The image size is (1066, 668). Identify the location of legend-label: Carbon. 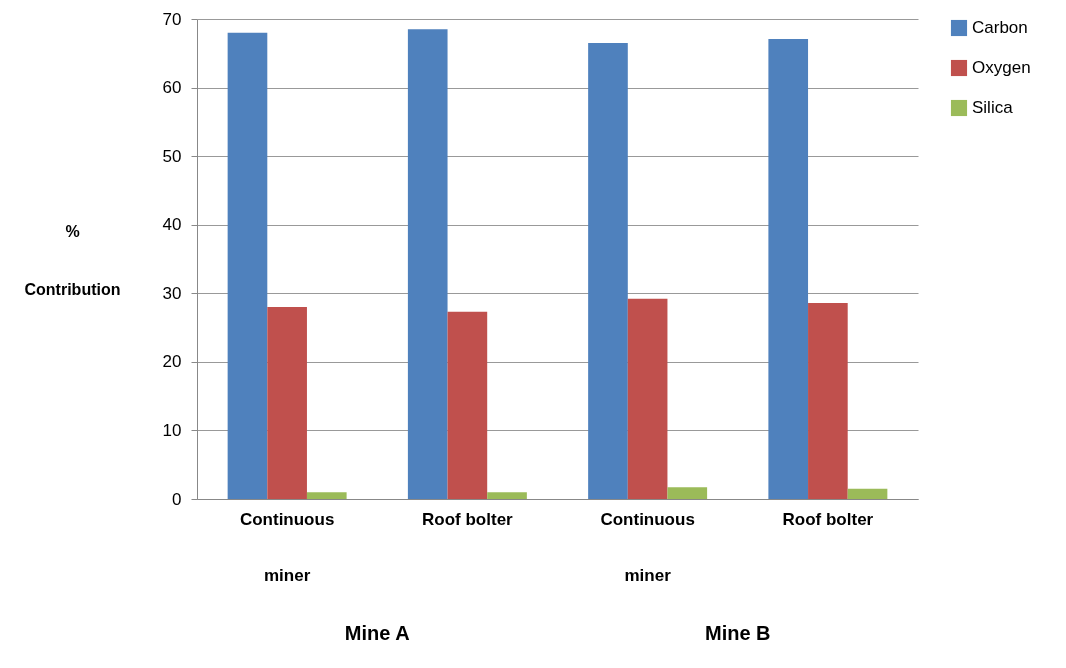
(1000, 27).